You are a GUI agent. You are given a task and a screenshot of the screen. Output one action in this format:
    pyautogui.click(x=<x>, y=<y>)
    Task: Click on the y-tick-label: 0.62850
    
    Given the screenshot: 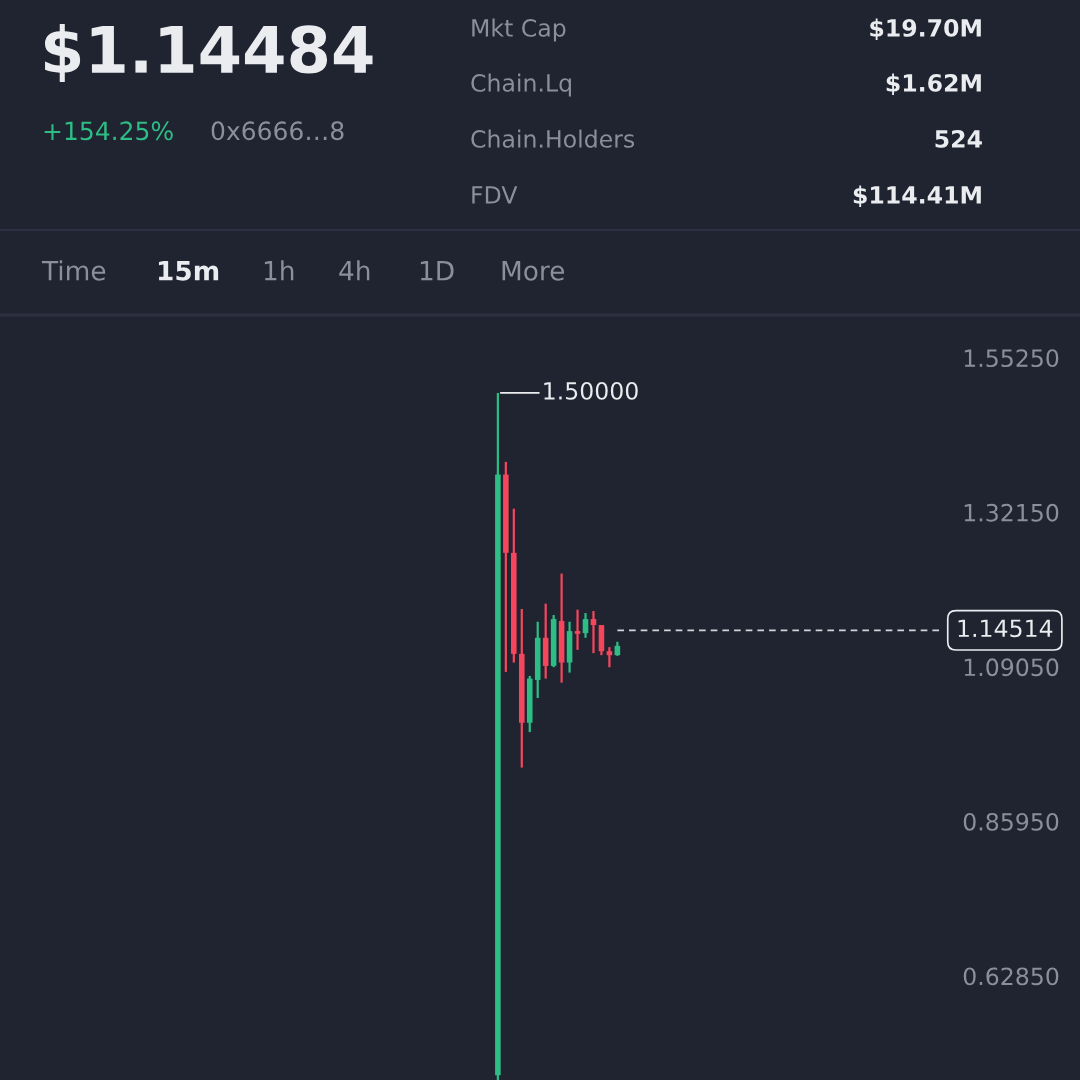 What is the action you would take?
    pyautogui.click(x=1011, y=976)
    